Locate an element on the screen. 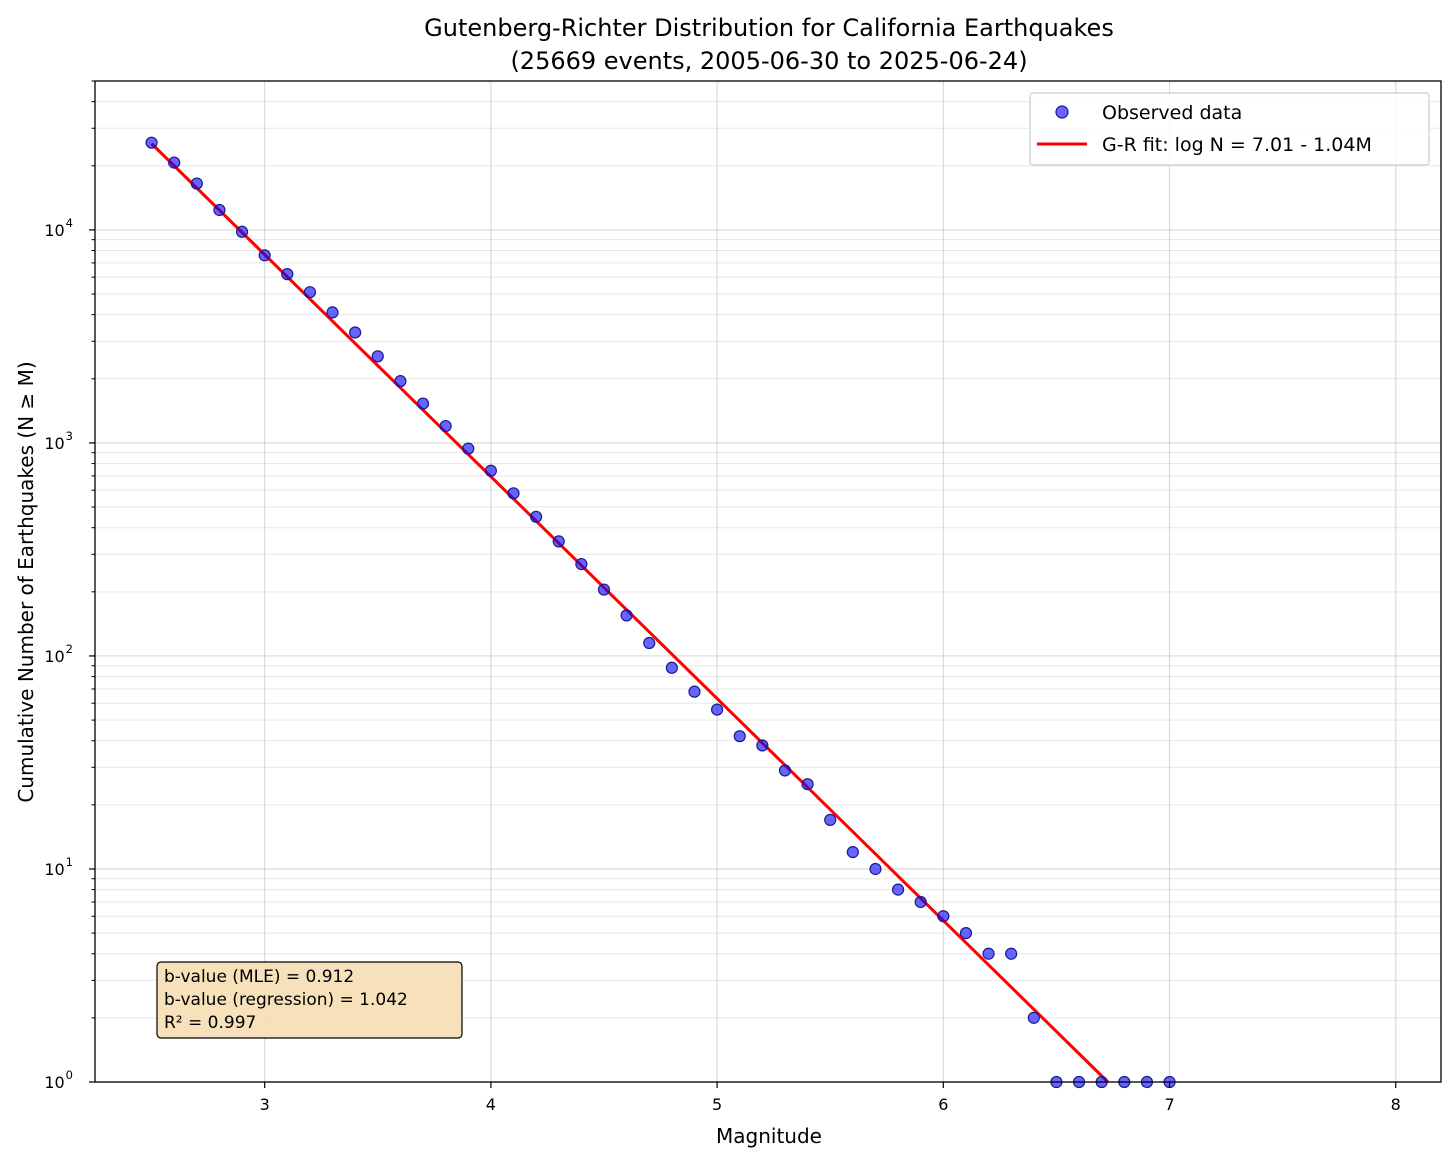  y-tick-exponent: 0 is located at coordinates (69, 1075).